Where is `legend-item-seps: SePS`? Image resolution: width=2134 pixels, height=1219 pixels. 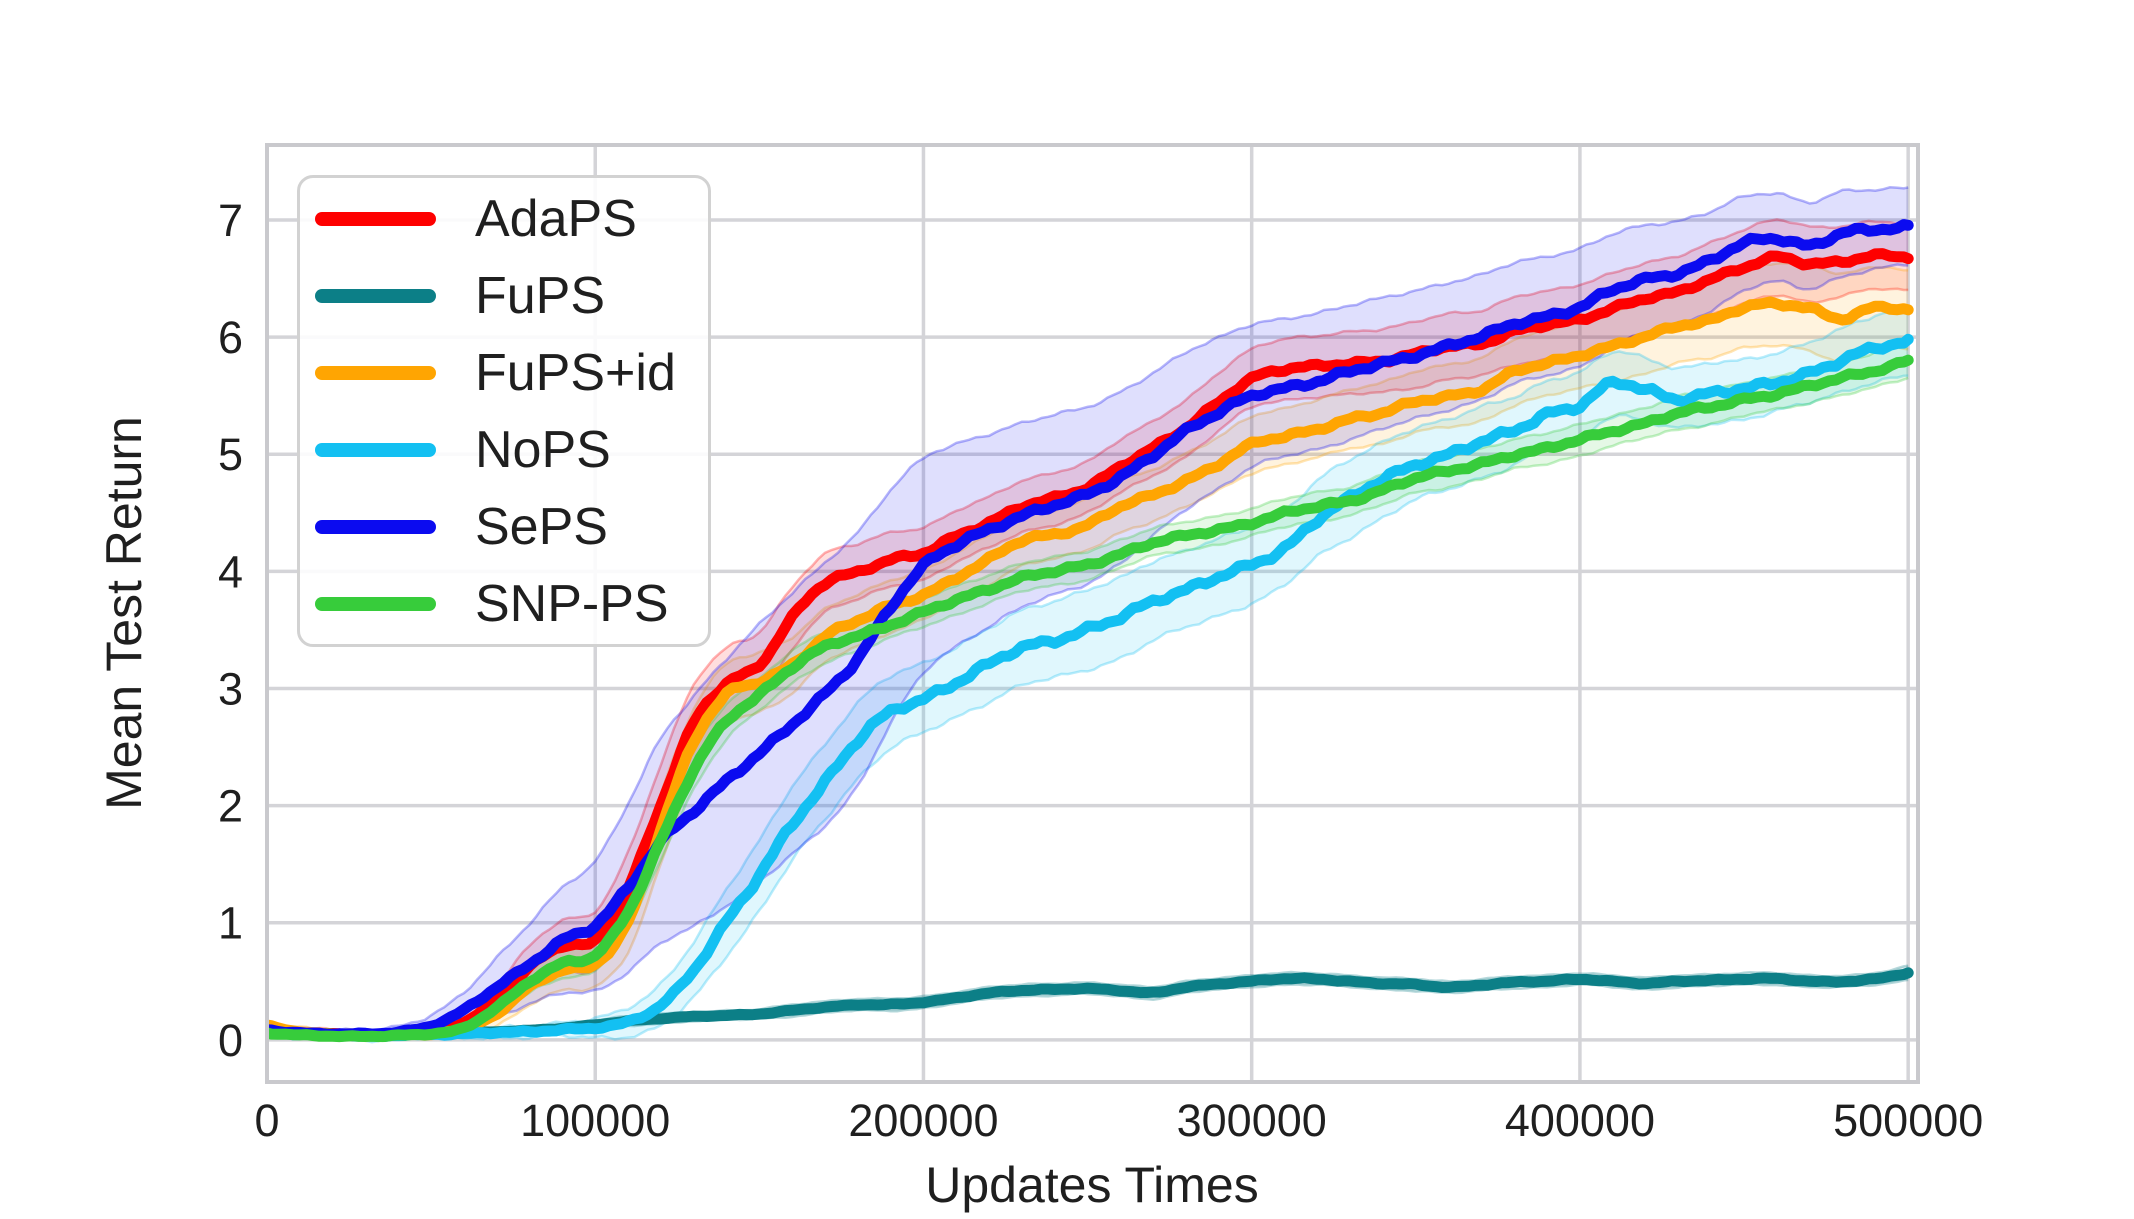
legend-item-seps: SePS is located at coordinates (504, 526).